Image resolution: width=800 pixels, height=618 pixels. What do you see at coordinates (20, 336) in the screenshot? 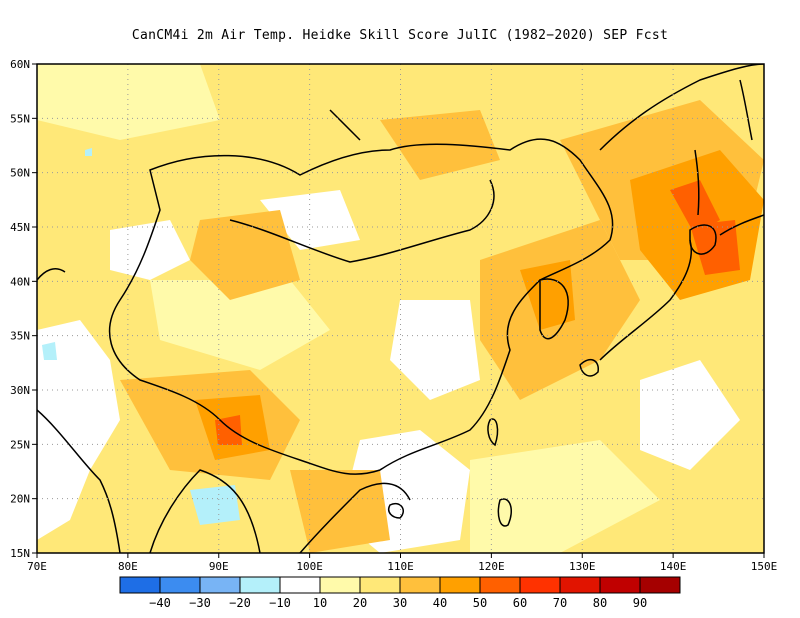
I see `y-tick-label: 35N` at bounding box center [20, 336].